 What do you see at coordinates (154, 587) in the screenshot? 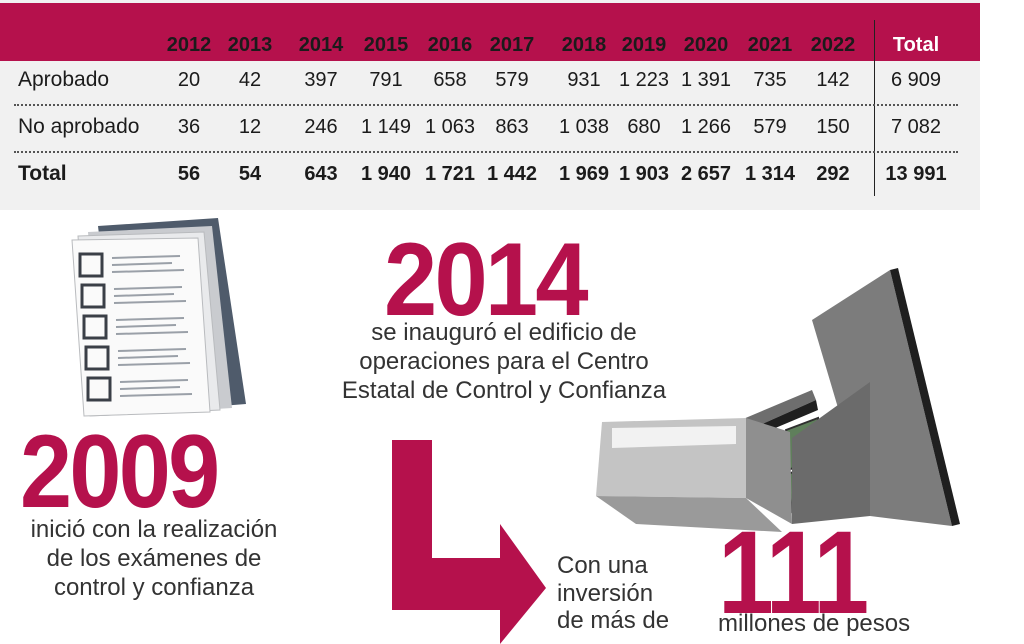
I see `caption-line: control y confianza` at bounding box center [154, 587].